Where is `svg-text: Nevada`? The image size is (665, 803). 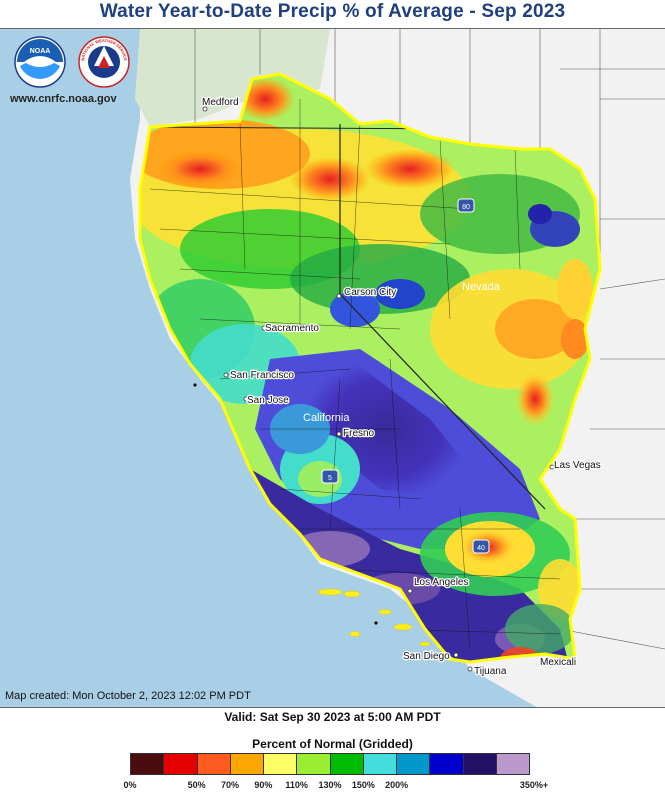
svg-text: Nevada is located at coordinates (481, 287).